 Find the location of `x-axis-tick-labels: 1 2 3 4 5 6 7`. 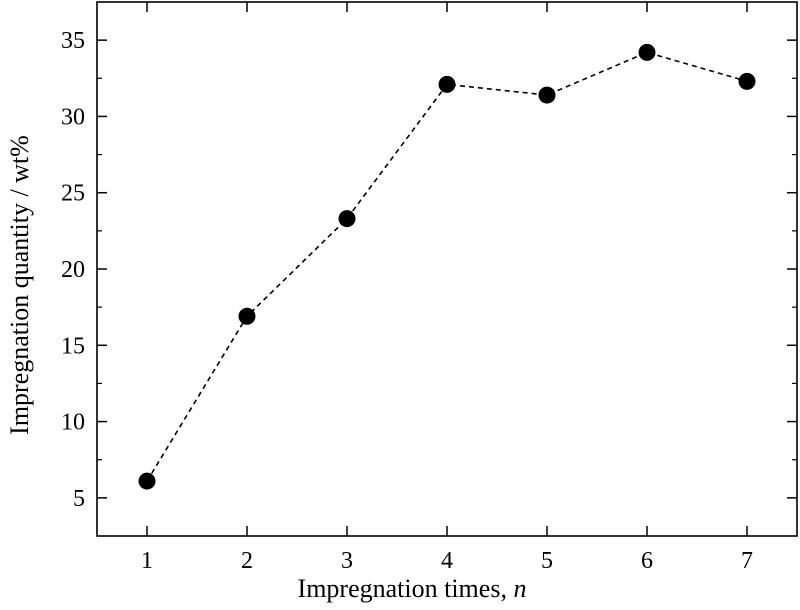

x-axis-tick-labels: 1 2 3 4 5 6 7 is located at coordinates (447, 561).